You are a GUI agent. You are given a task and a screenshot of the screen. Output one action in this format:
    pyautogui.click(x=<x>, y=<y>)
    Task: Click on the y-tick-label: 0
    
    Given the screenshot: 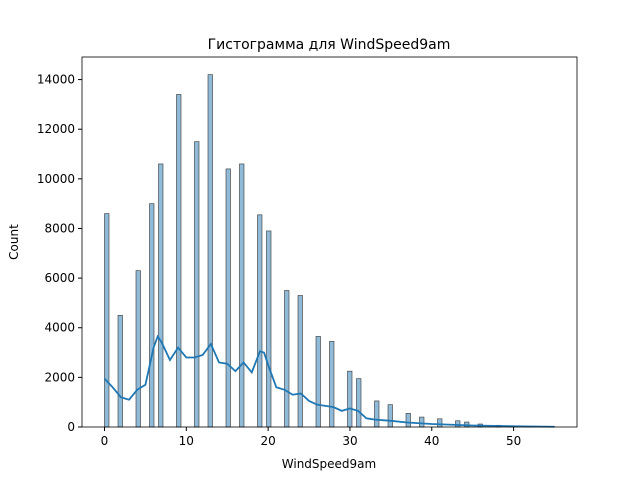 What is the action you would take?
    pyautogui.click(x=71, y=427)
    